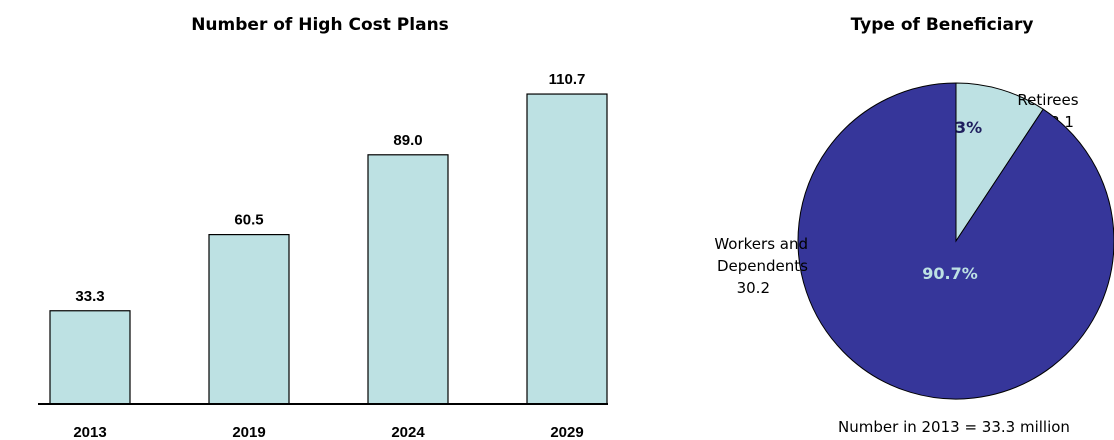 This screenshot has width=1114, height=440. What do you see at coordinates (1047, 100) in the screenshot?
I see `pie-outer-label-retirees-line-1: Retirees` at bounding box center [1047, 100].